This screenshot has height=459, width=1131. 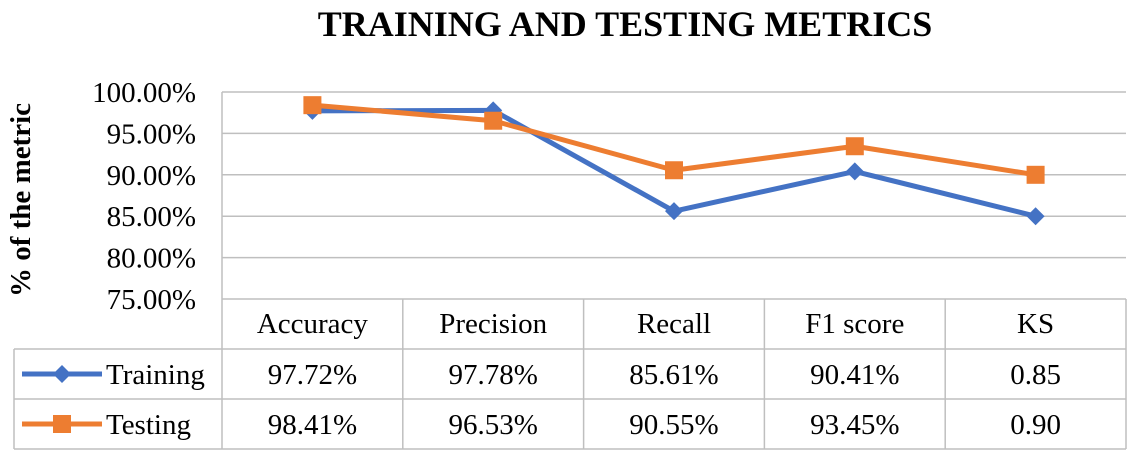 I want to click on table-value: 85.61%, so click(x=673, y=375).